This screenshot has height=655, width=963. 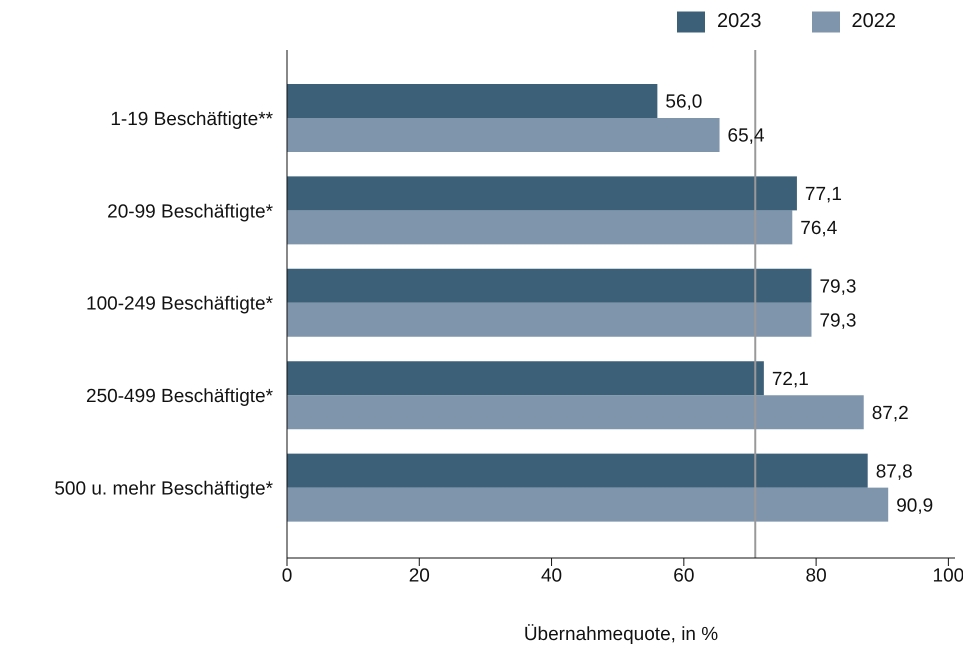 What do you see at coordinates (823, 195) in the screenshot?
I see `data-label: 77,1` at bounding box center [823, 195].